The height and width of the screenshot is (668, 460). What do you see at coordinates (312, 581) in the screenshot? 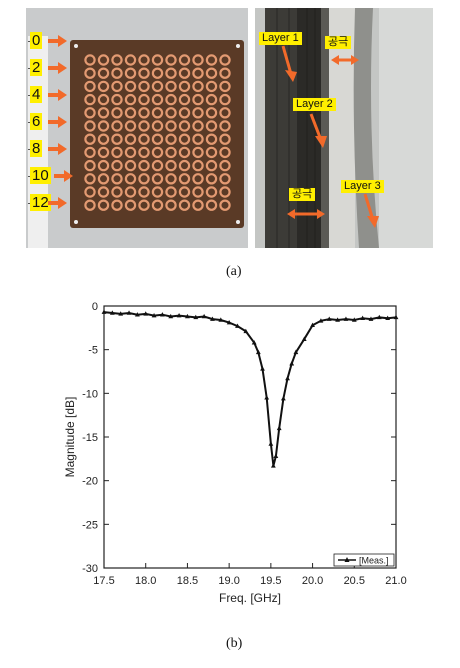
I see `x-tick-label: 20.0` at bounding box center [312, 581].